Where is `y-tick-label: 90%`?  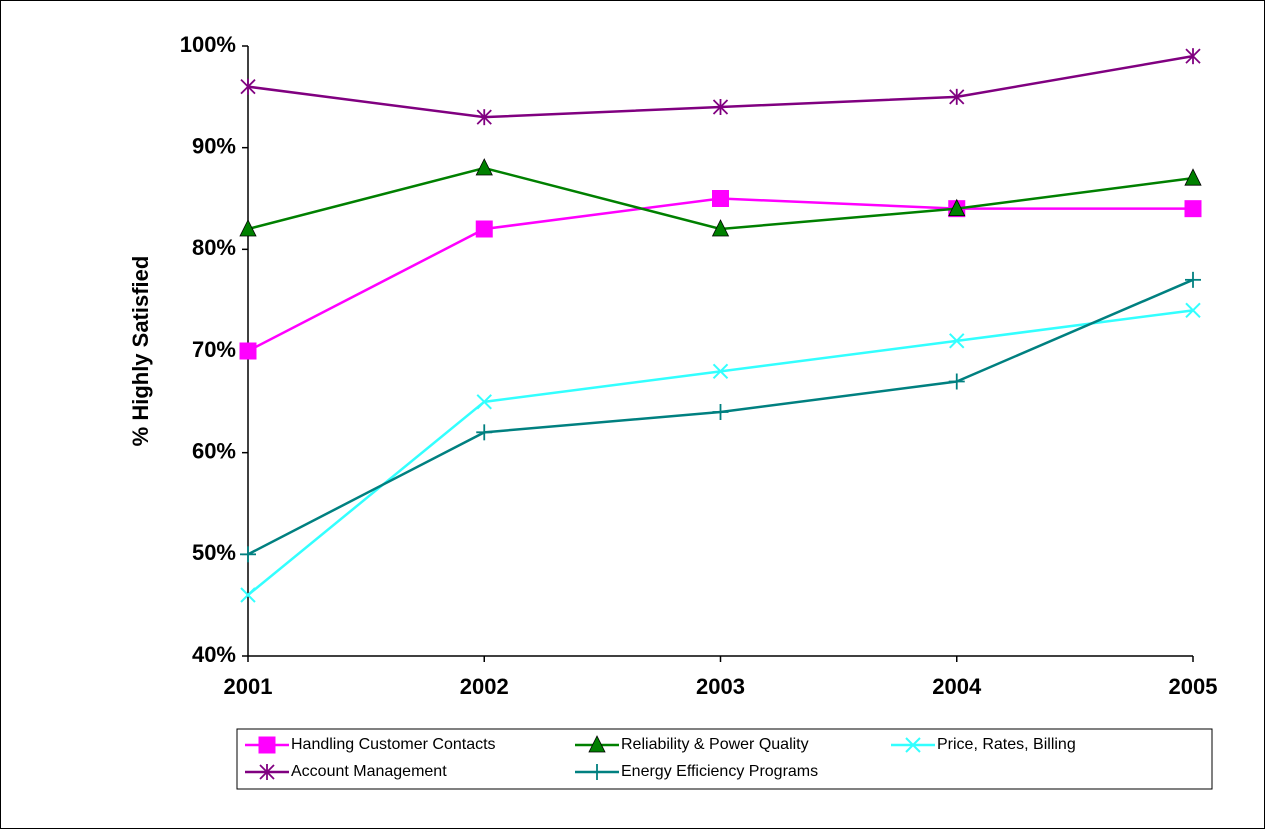
y-tick-label: 90% is located at coordinates (214, 145).